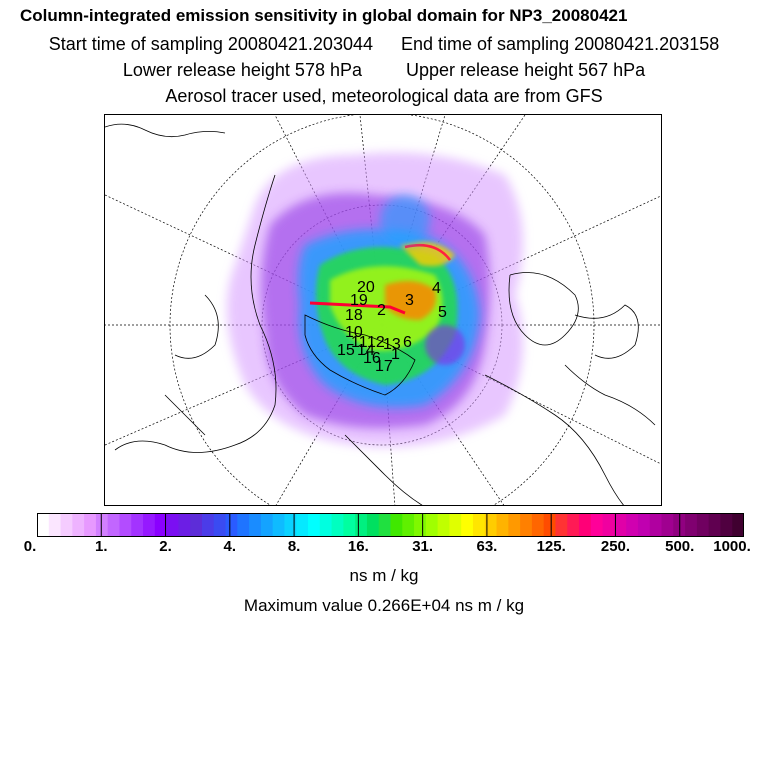  What do you see at coordinates (165, 546) in the screenshot?
I see `color-scale-tick-label: 2.` at bounding box center [165, 546].